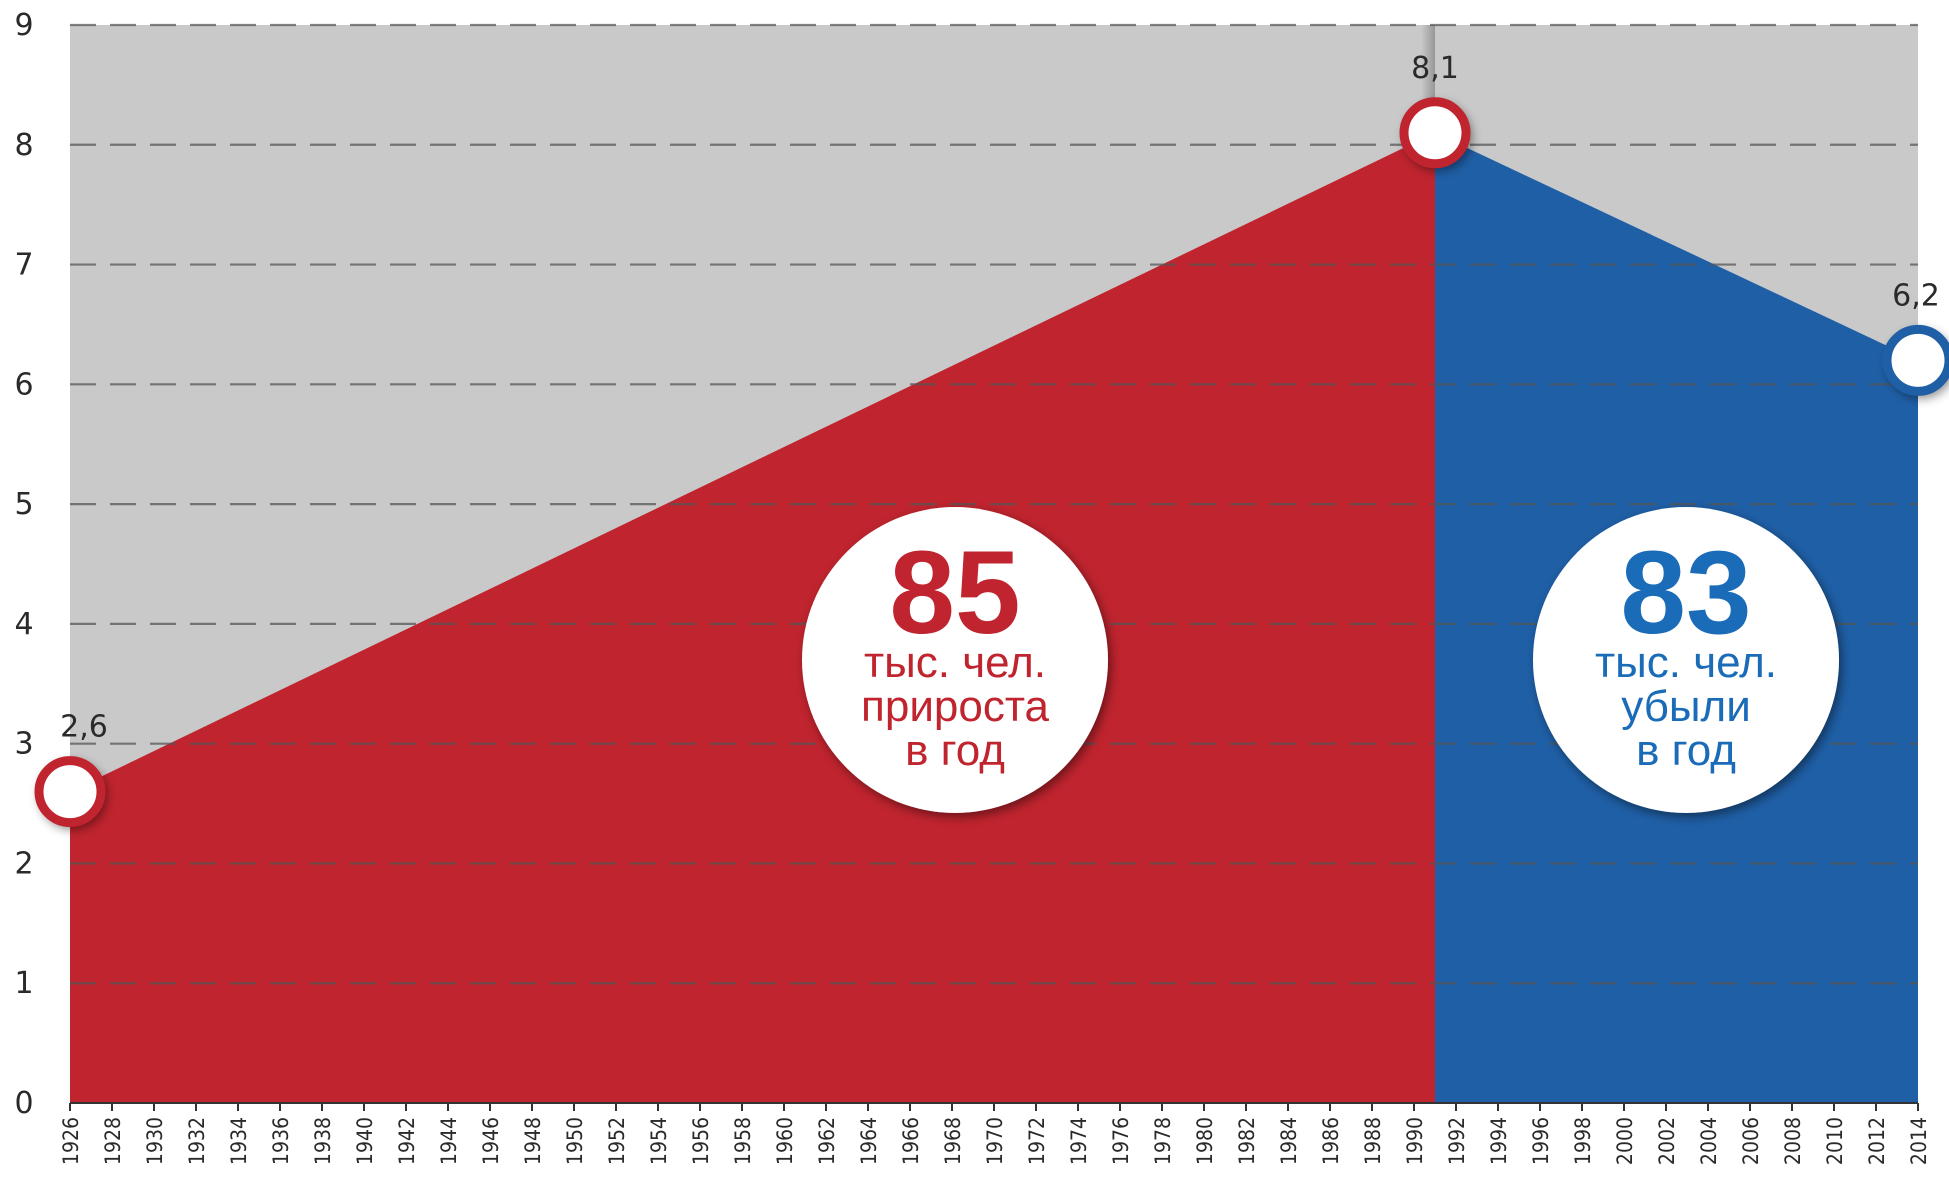  Describe the element at coordinates (1751, 1141) in the screenshot. I see `x-tick-label: 2006` at that location.